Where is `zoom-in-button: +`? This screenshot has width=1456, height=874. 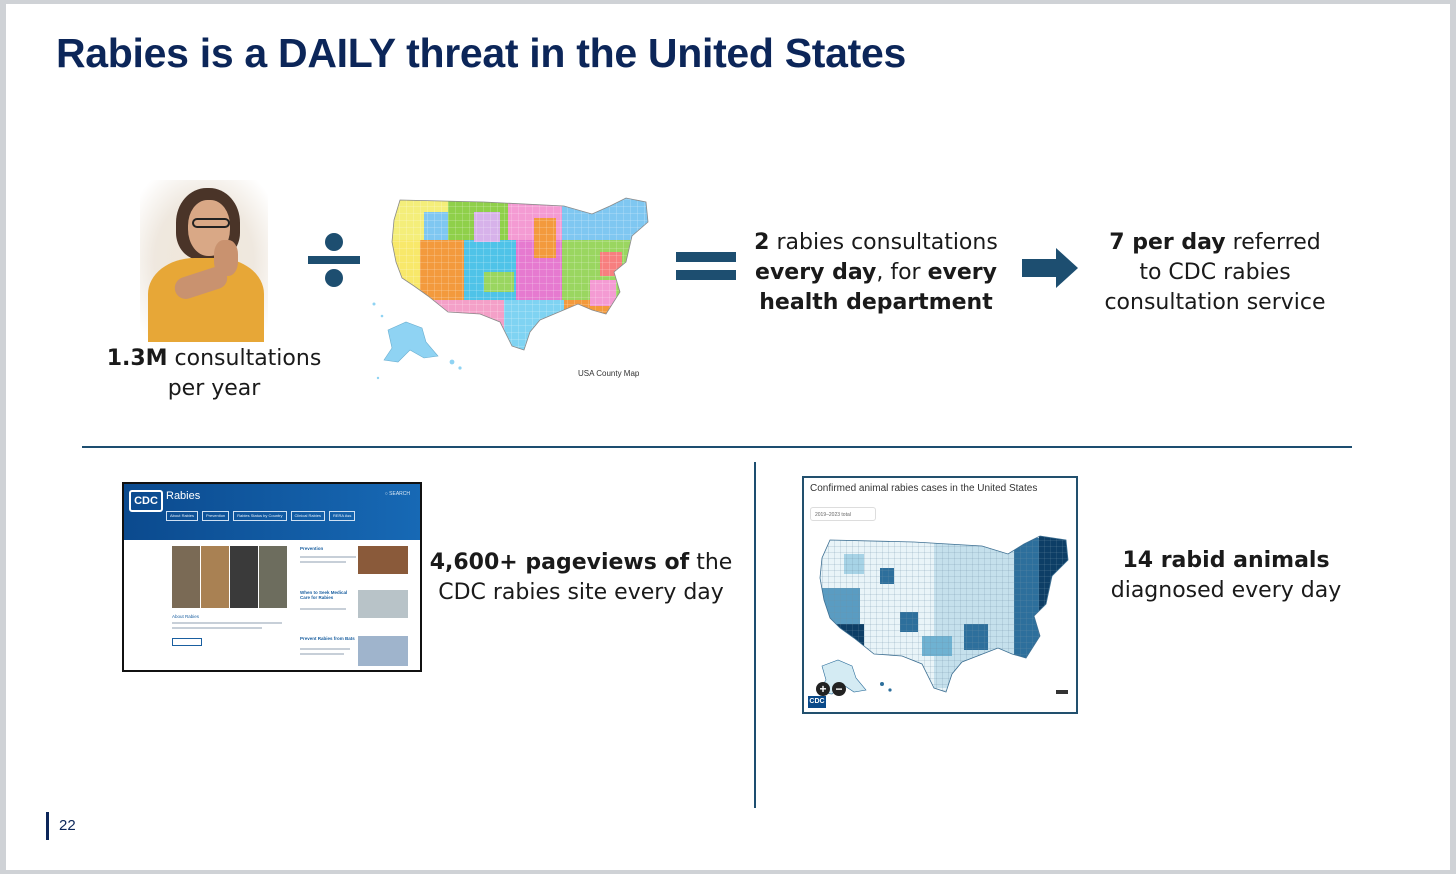 zoom-in-button: + is located at coordinates (823, 689).